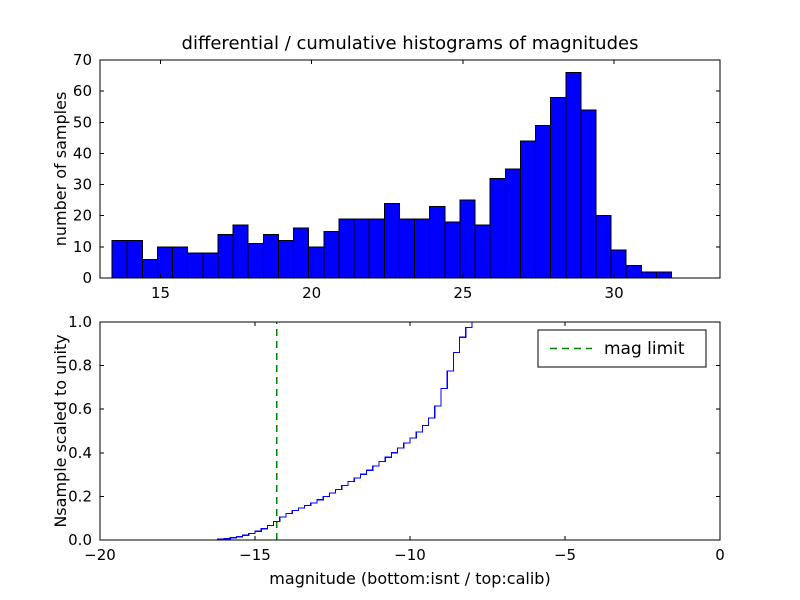 This screenshot has width=800, height=600. Describe the element at coordinates (82, 247) in the screenshot. I see `y-tick-label: 10` at that location.